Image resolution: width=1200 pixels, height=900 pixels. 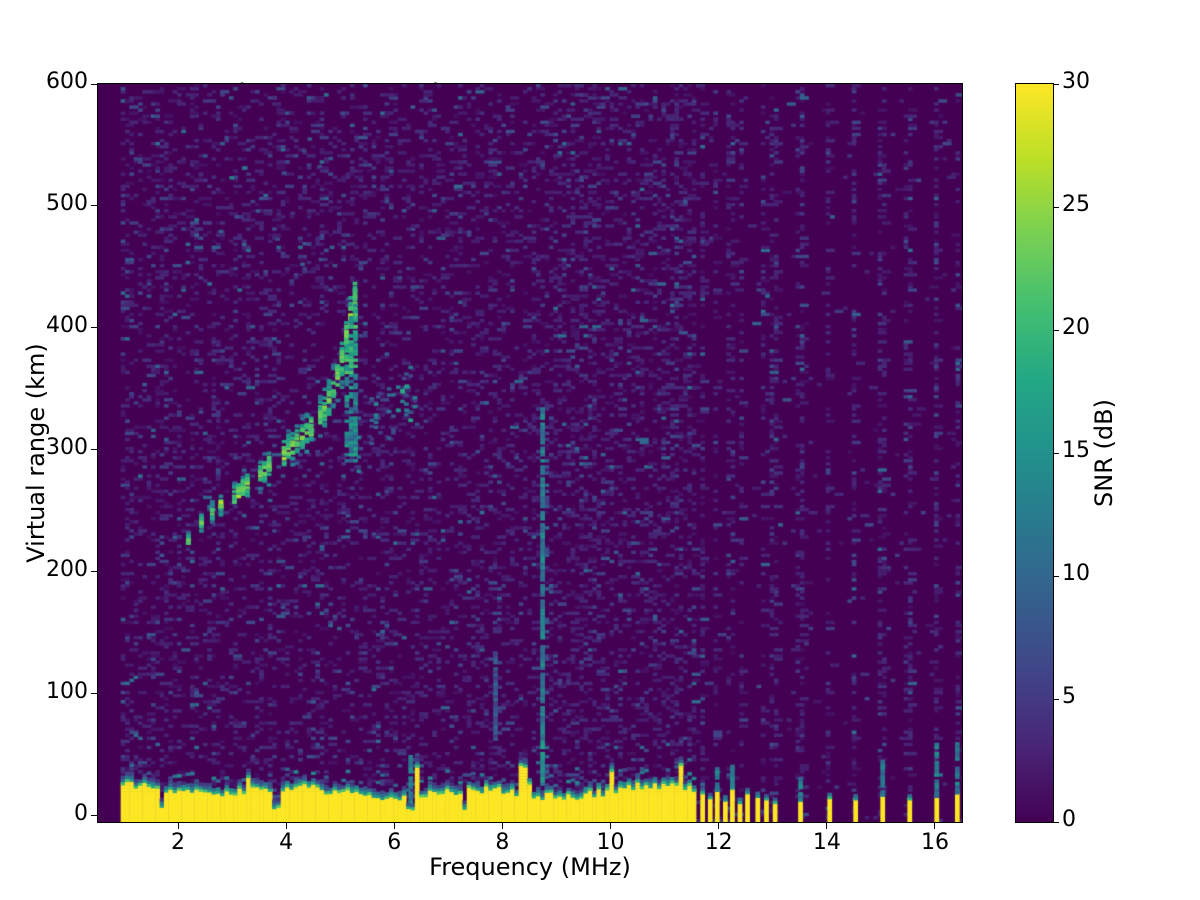 What do you see at coordinates (67, 569) in the screenshot?
I see `y-tick-label: 200` at bounding box center [67, 569].